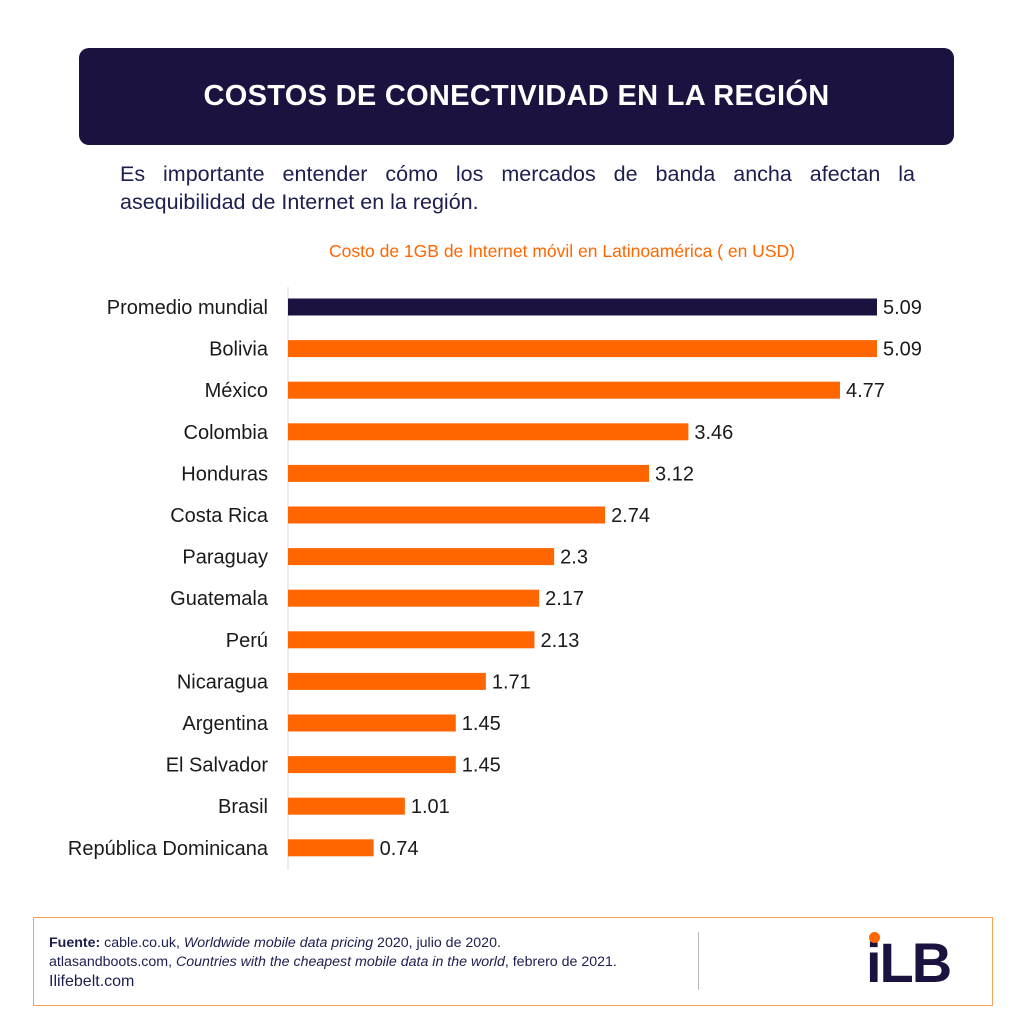 The height and width of the screenshot is (1024, 1024). What do you see at coordinates (225, 558) in the screenshot?
I see `category-label: Paraguay` at bounding box center [225, 558].